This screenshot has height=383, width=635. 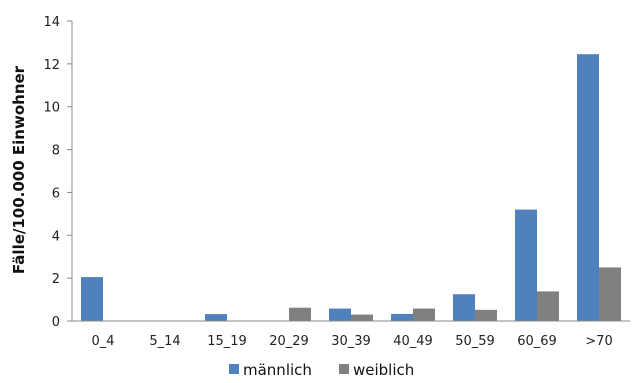 I want to click on legend-label: männlich, so click(x=277, y=370).